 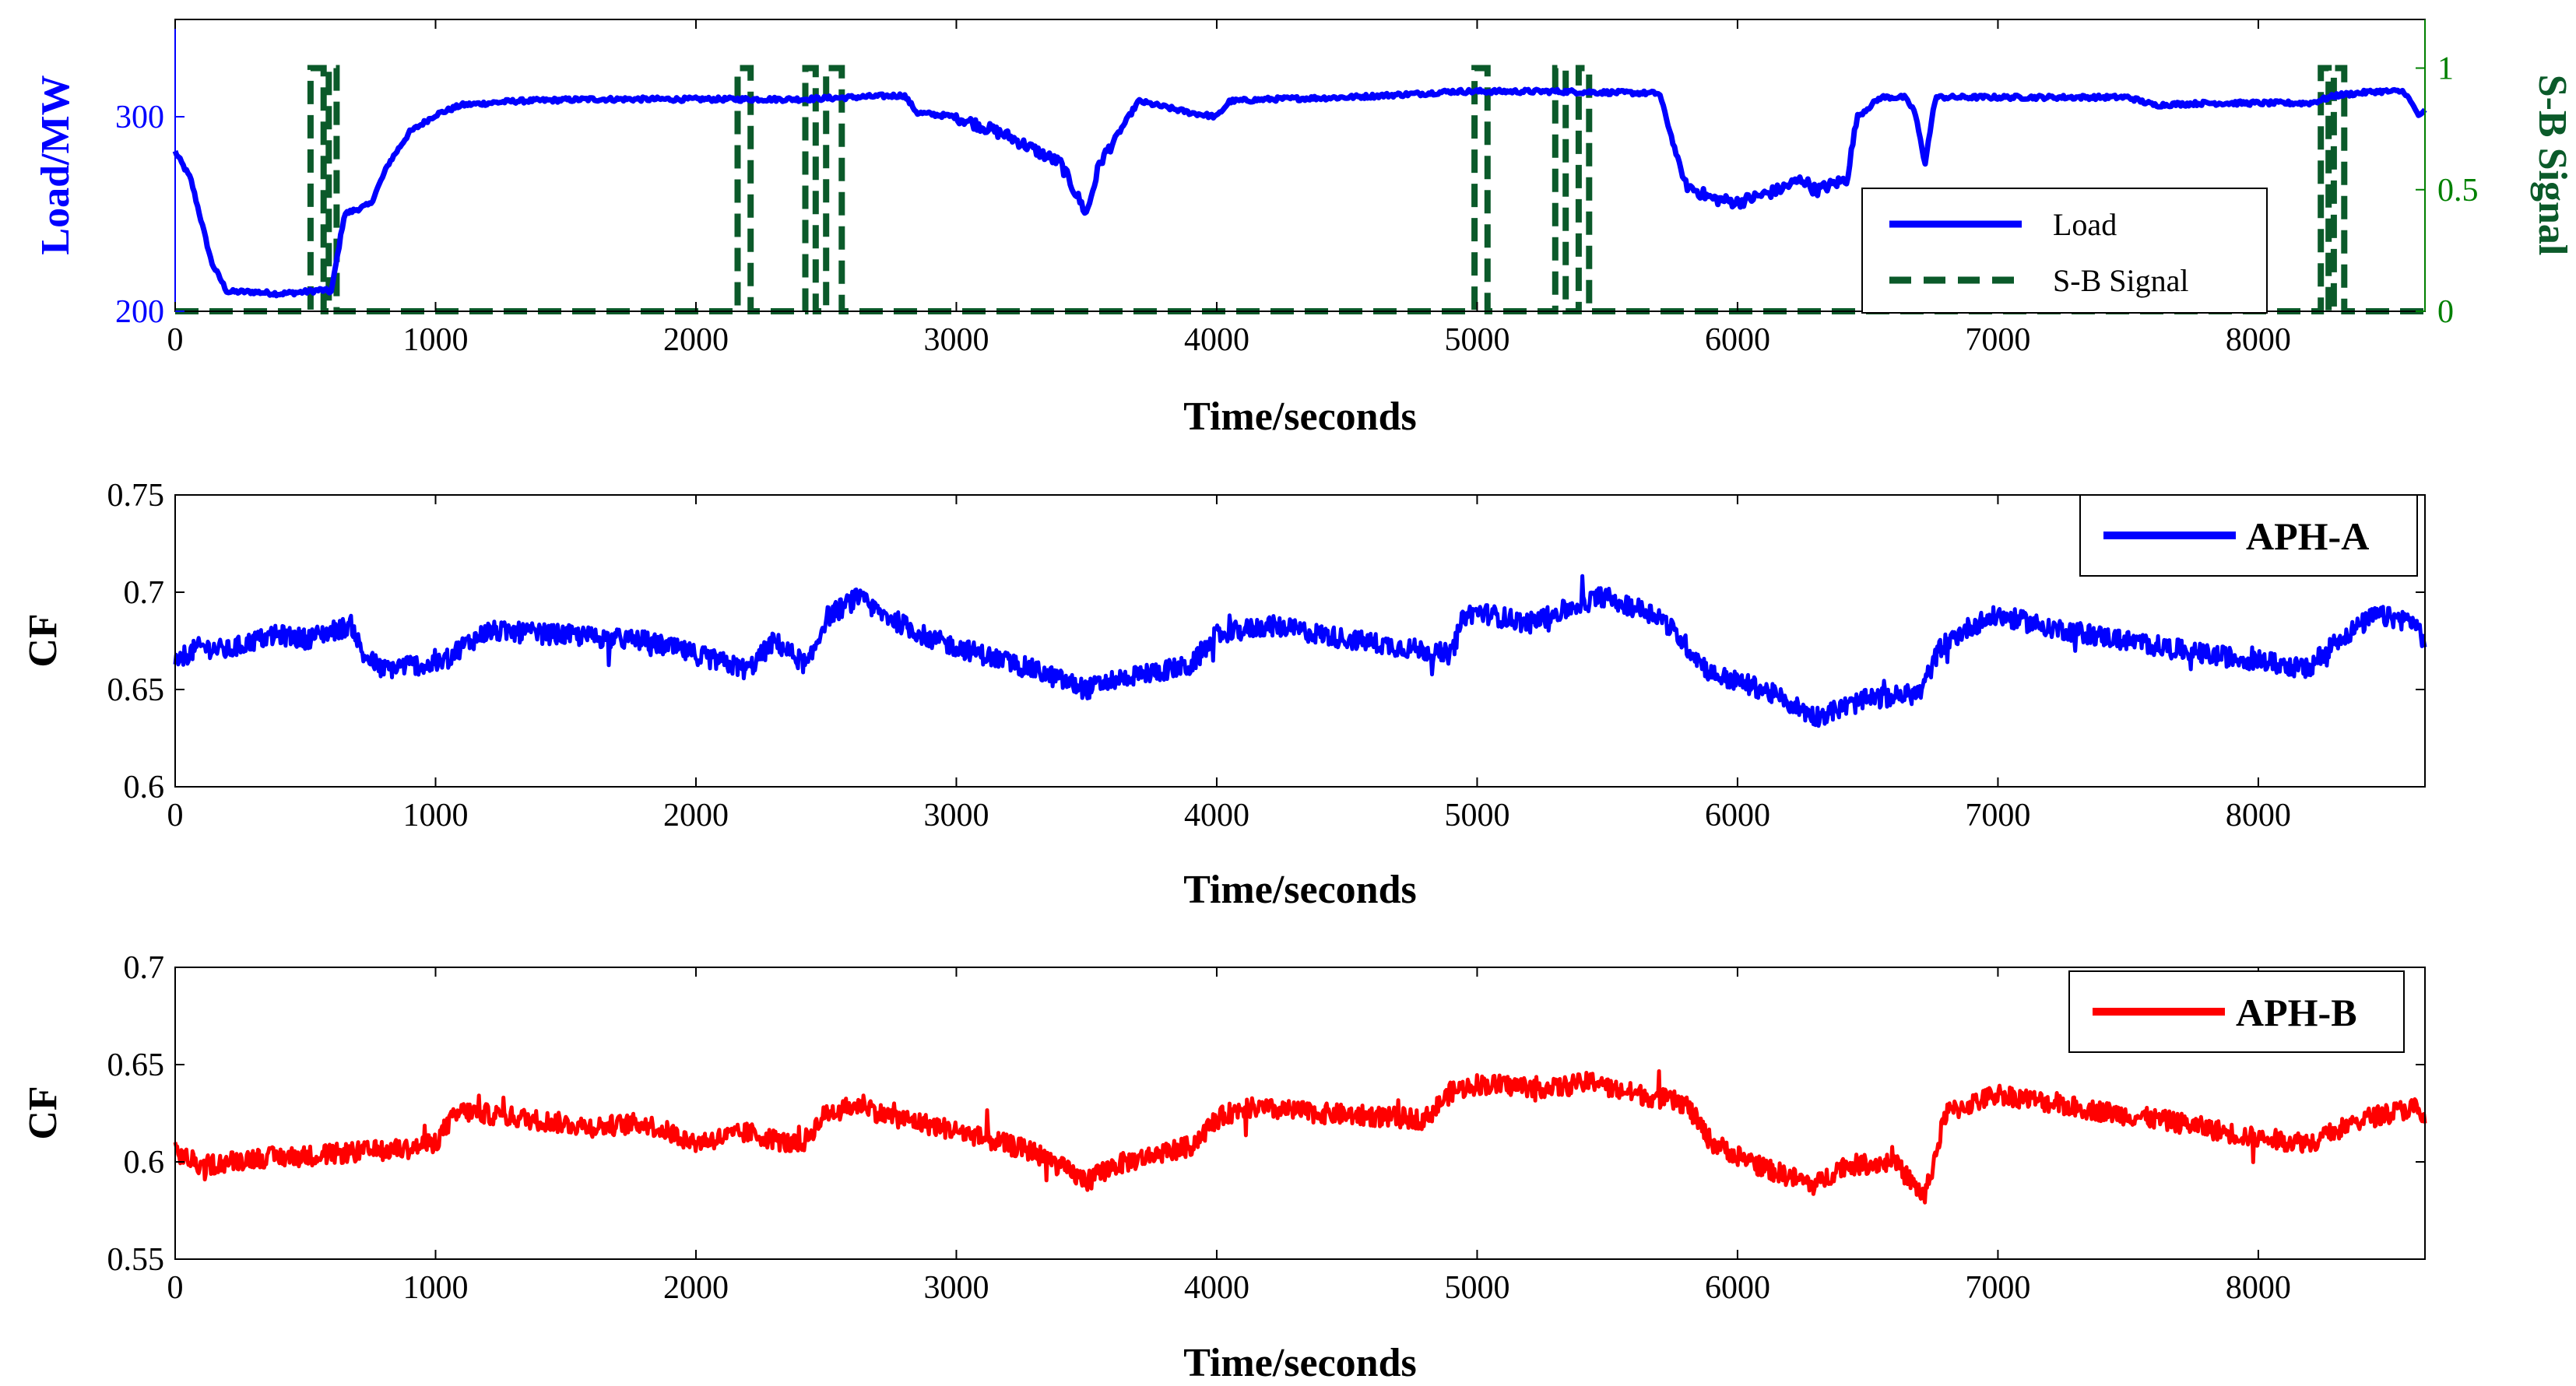 I want to click on y-tick-label-right: 1, so click(x=2446, y=69).